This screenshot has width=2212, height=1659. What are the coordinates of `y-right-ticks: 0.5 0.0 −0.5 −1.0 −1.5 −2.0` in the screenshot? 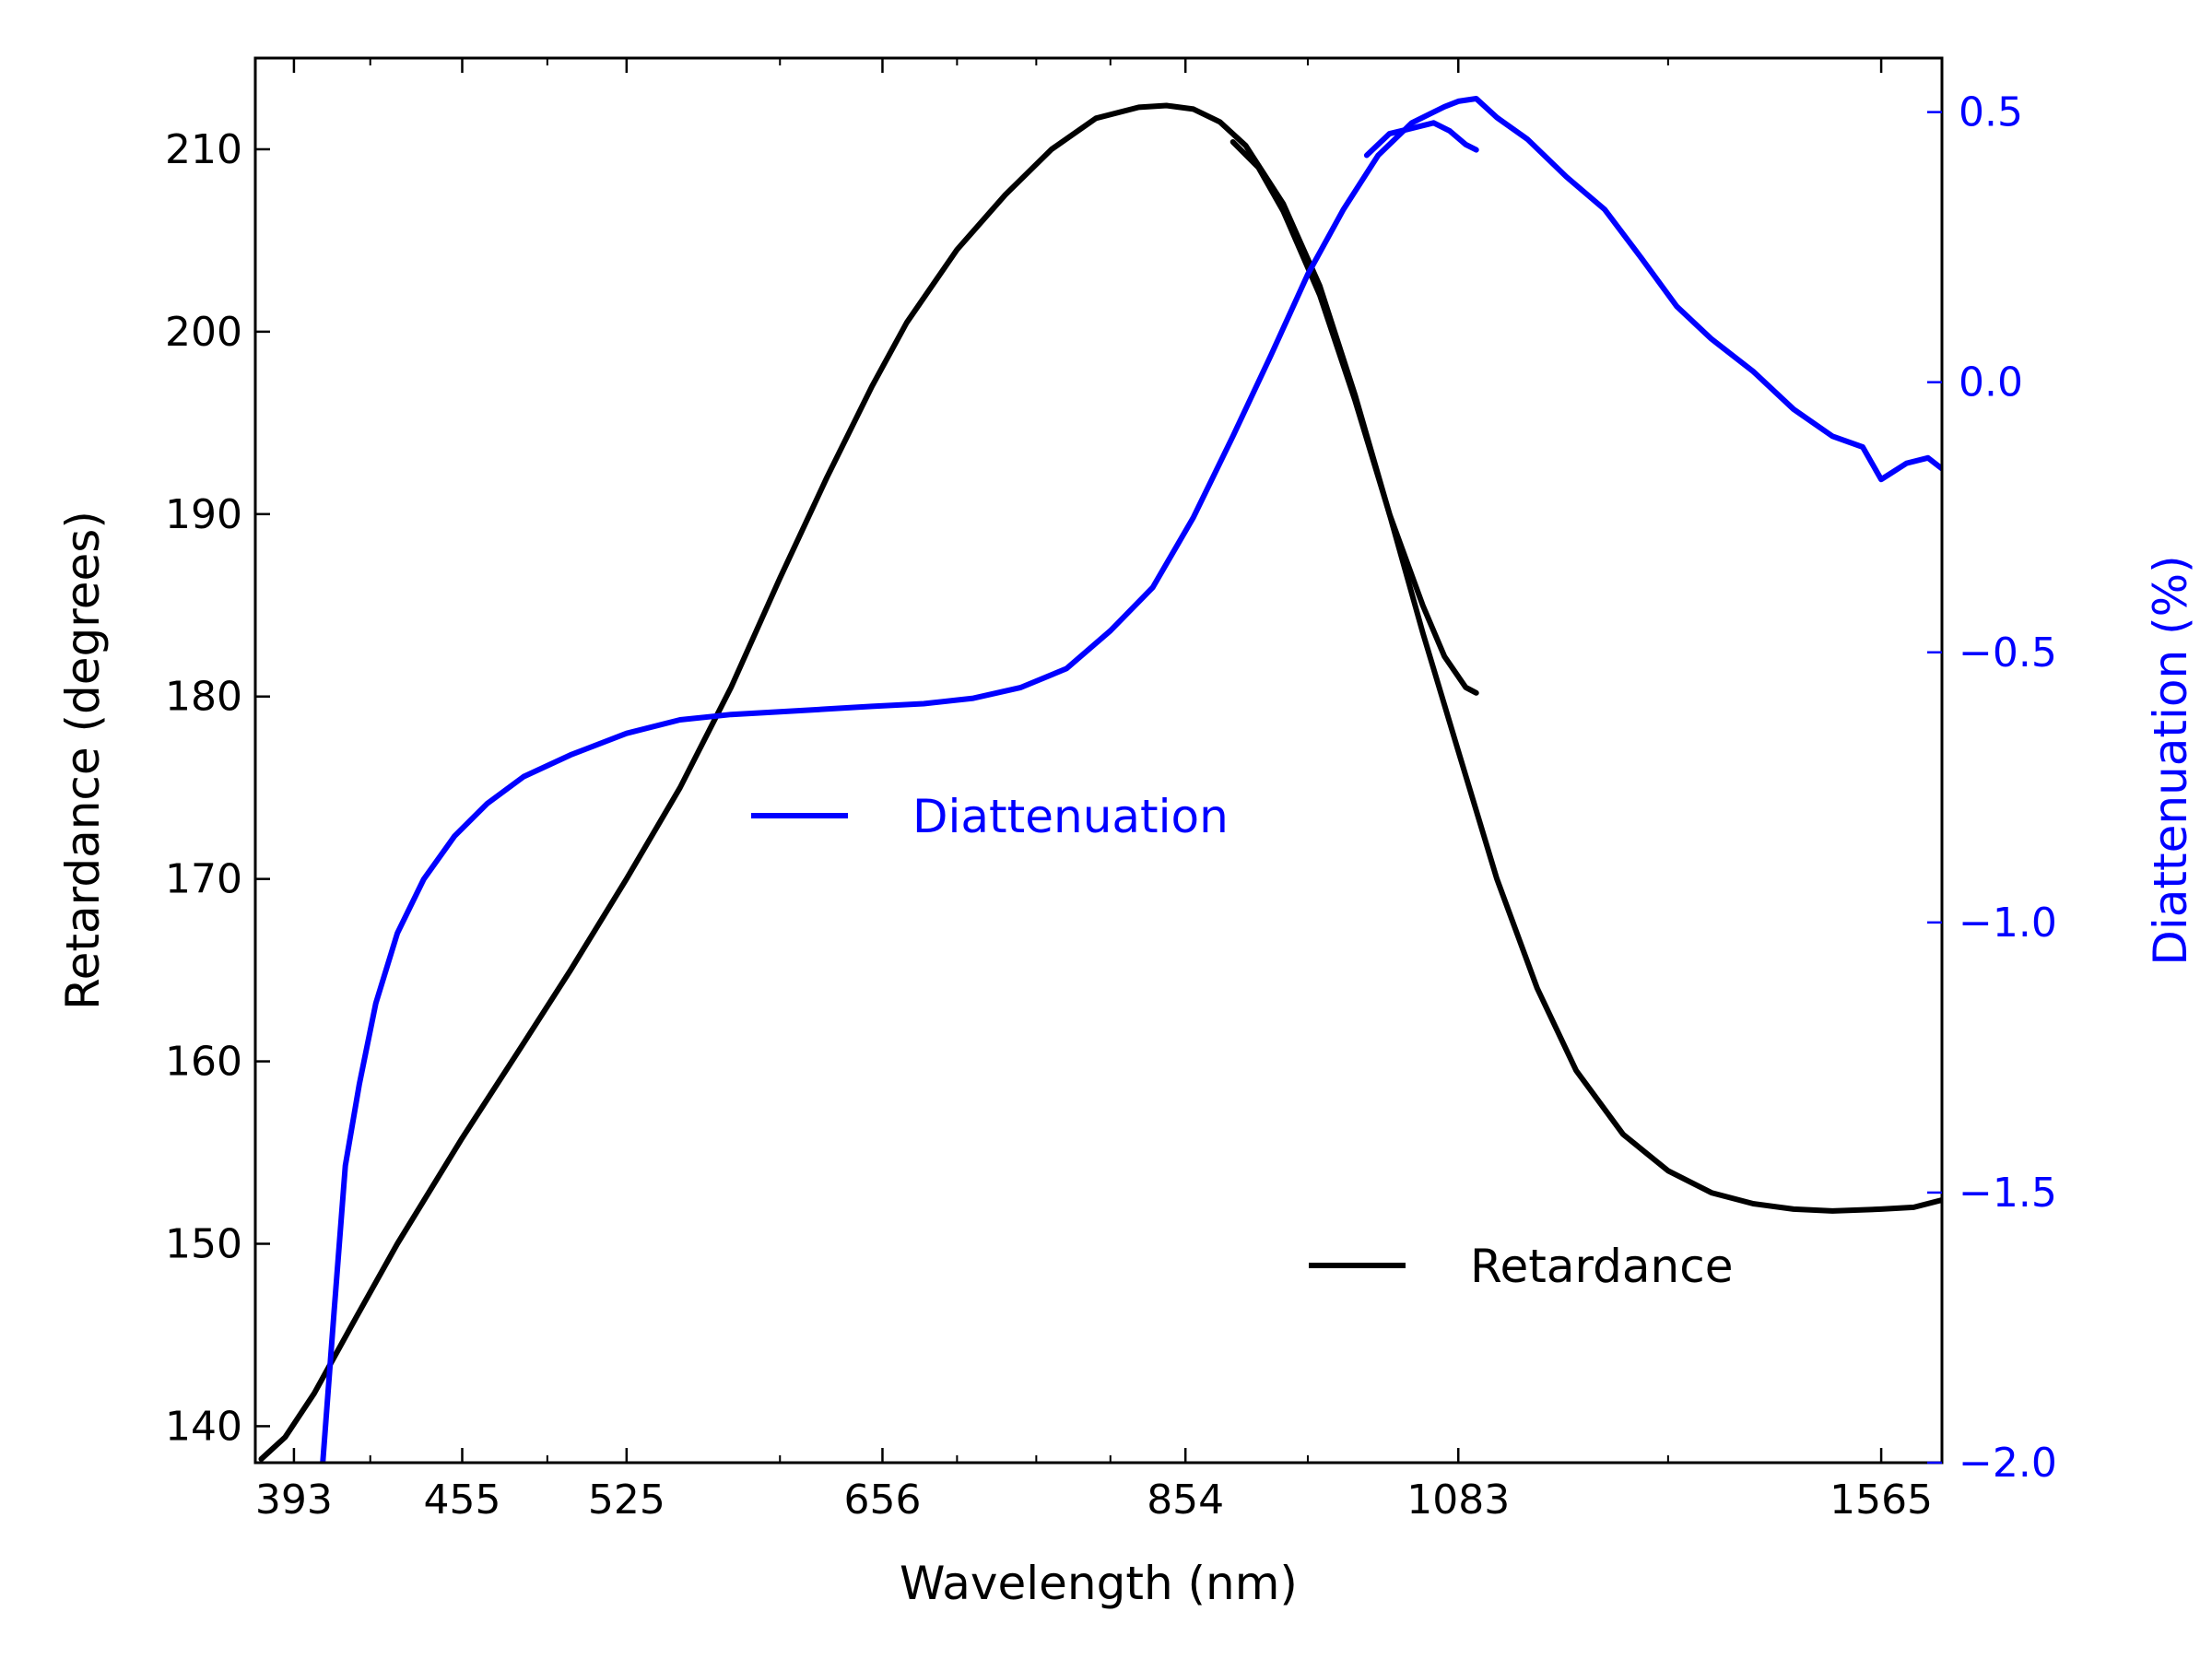 It's located at (1992, 788).